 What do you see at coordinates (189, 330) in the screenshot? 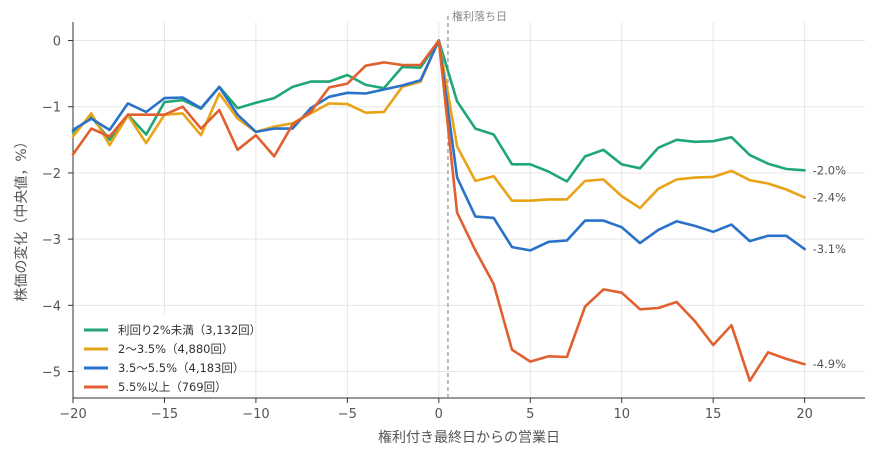
I see `legend-label-1: 利回り2%未満（3,132回）` at bounding box center [189, 330].